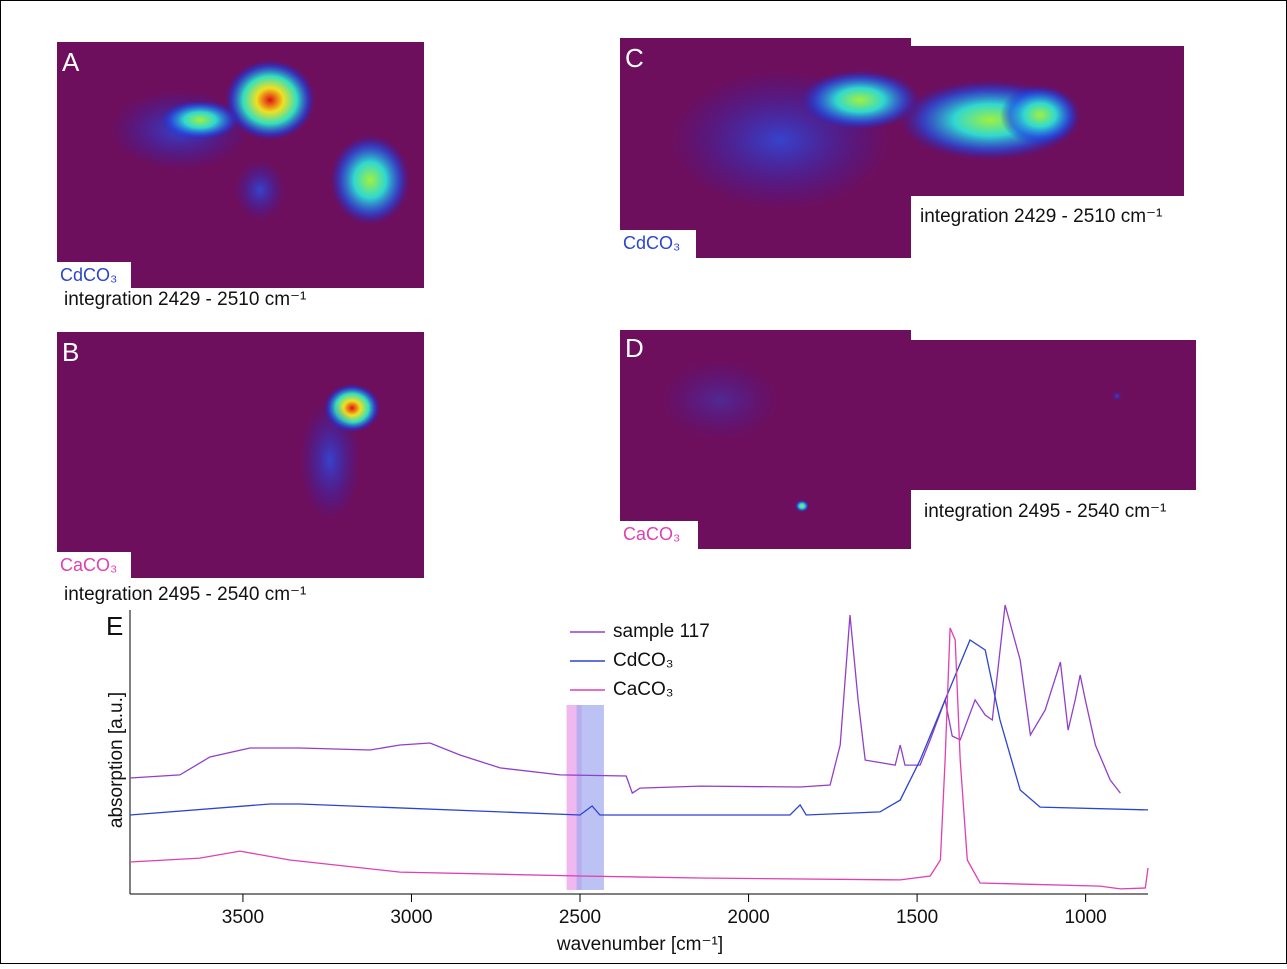  I want to click on x-axis-label: wavenumber [cm⁻¹], so click(639, 944).